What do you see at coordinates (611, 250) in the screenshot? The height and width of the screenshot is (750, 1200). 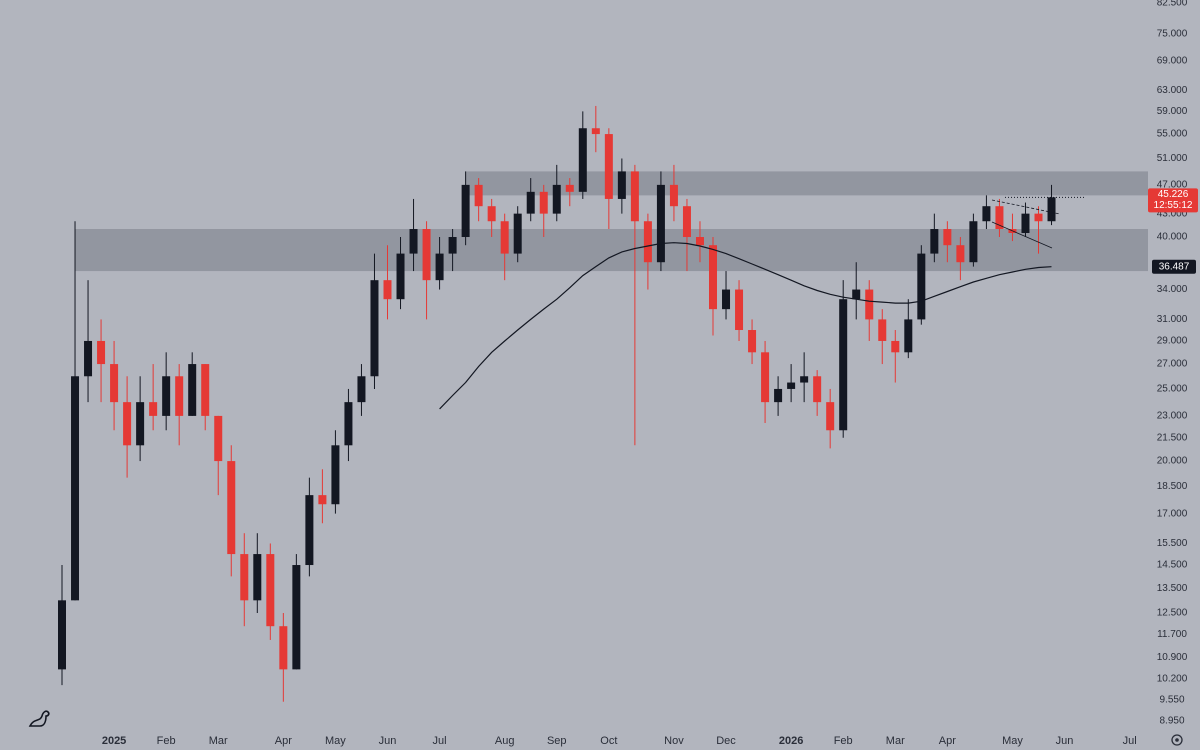 I see `zone` at bounding box center [611, 250].